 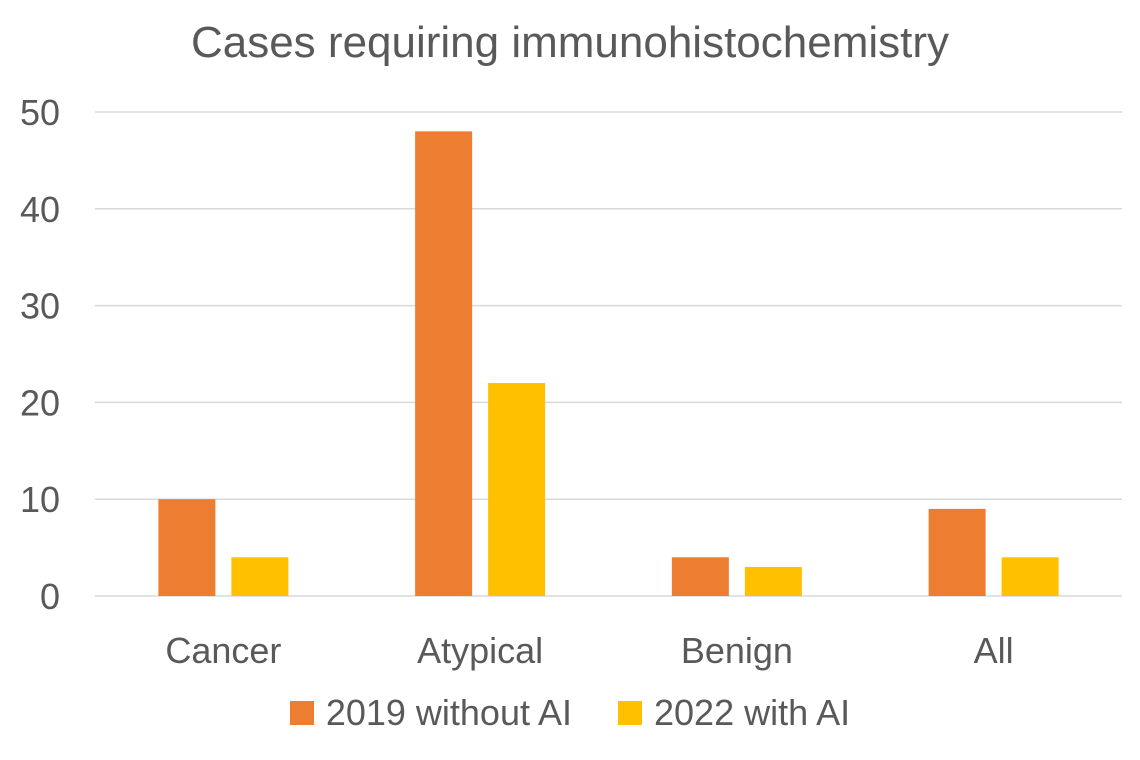 What do you see at coordinates (957, 552) in the screenshot?
I see `bar-1-all` at bounding box center [957, 552].